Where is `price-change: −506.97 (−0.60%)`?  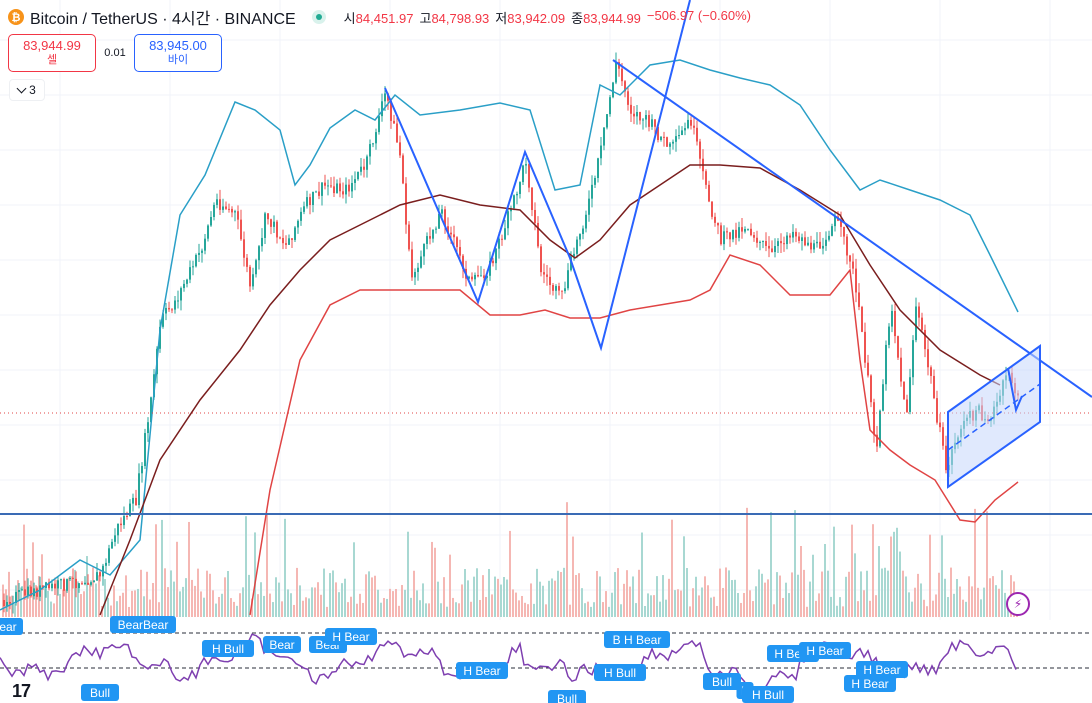
price-change: −506.97 (−0.60%) is located at coordinates (698, 15).